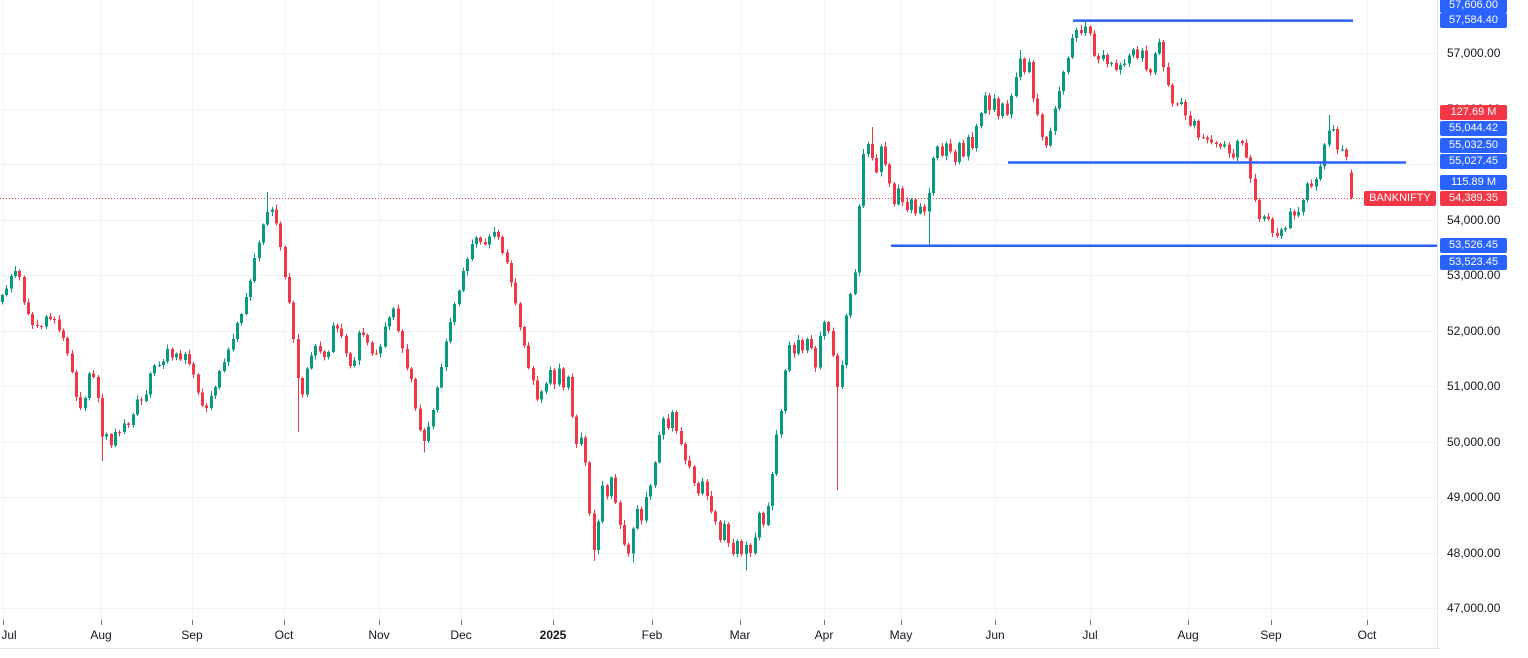 The image size is (1528, 658). What do you see at coordinates (652, 635) in the screenshot?
I see `time-axis-label: Feb` at bounding box center [652, 635].